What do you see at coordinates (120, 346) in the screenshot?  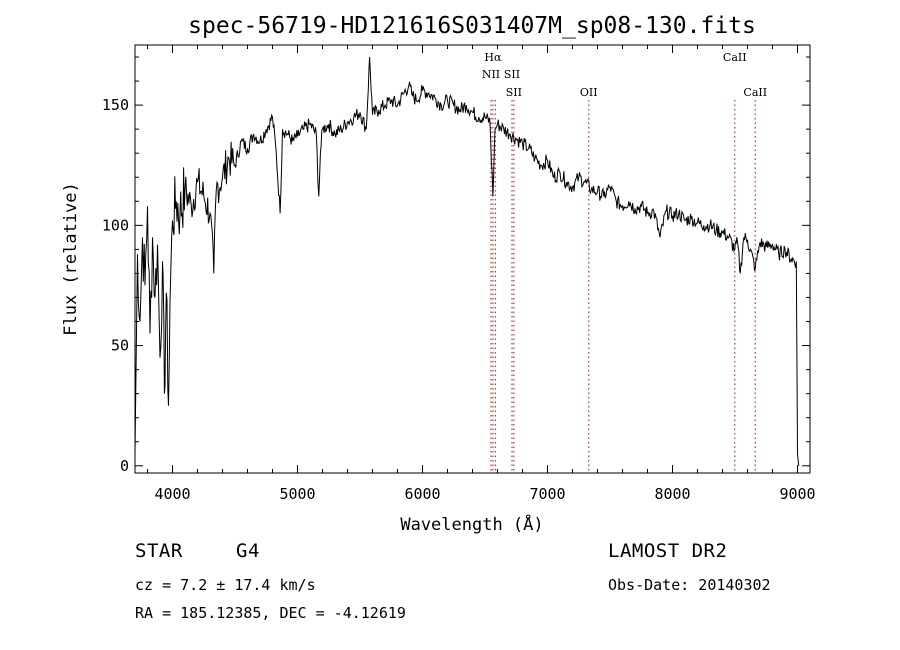 I see `y-tick-label: 50` at bounding box center [120, 346].